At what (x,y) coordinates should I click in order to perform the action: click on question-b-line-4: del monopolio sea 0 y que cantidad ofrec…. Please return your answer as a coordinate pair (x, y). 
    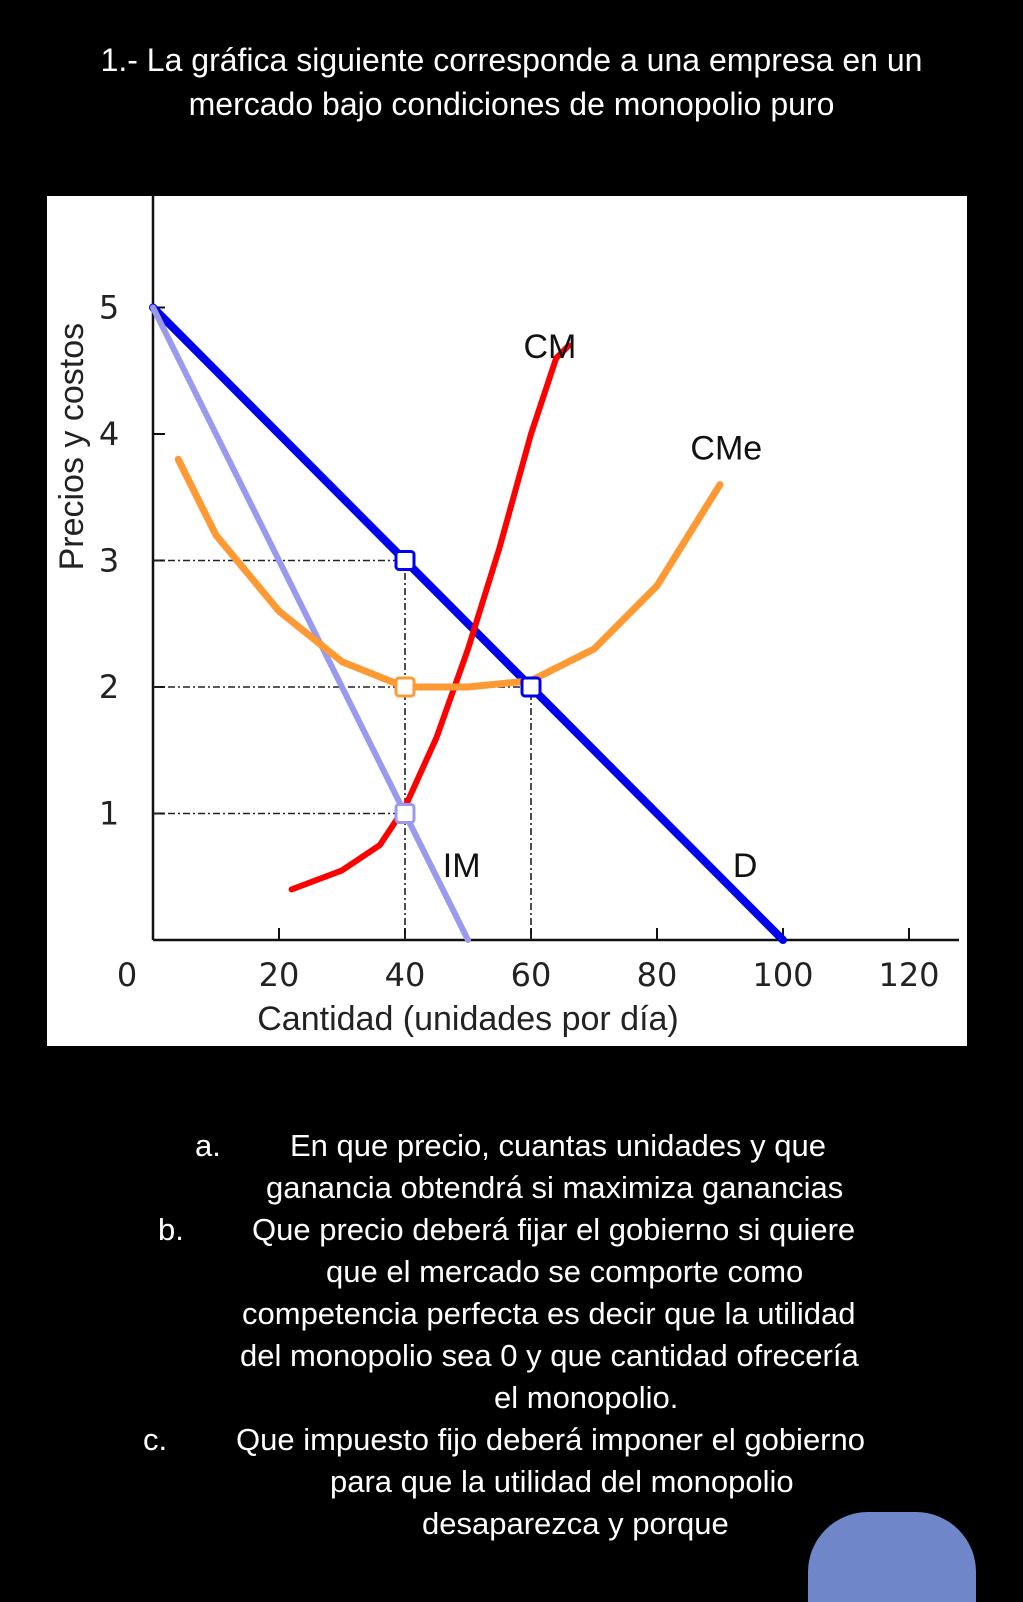
    Looking at the image, I should click on (549, 1355).